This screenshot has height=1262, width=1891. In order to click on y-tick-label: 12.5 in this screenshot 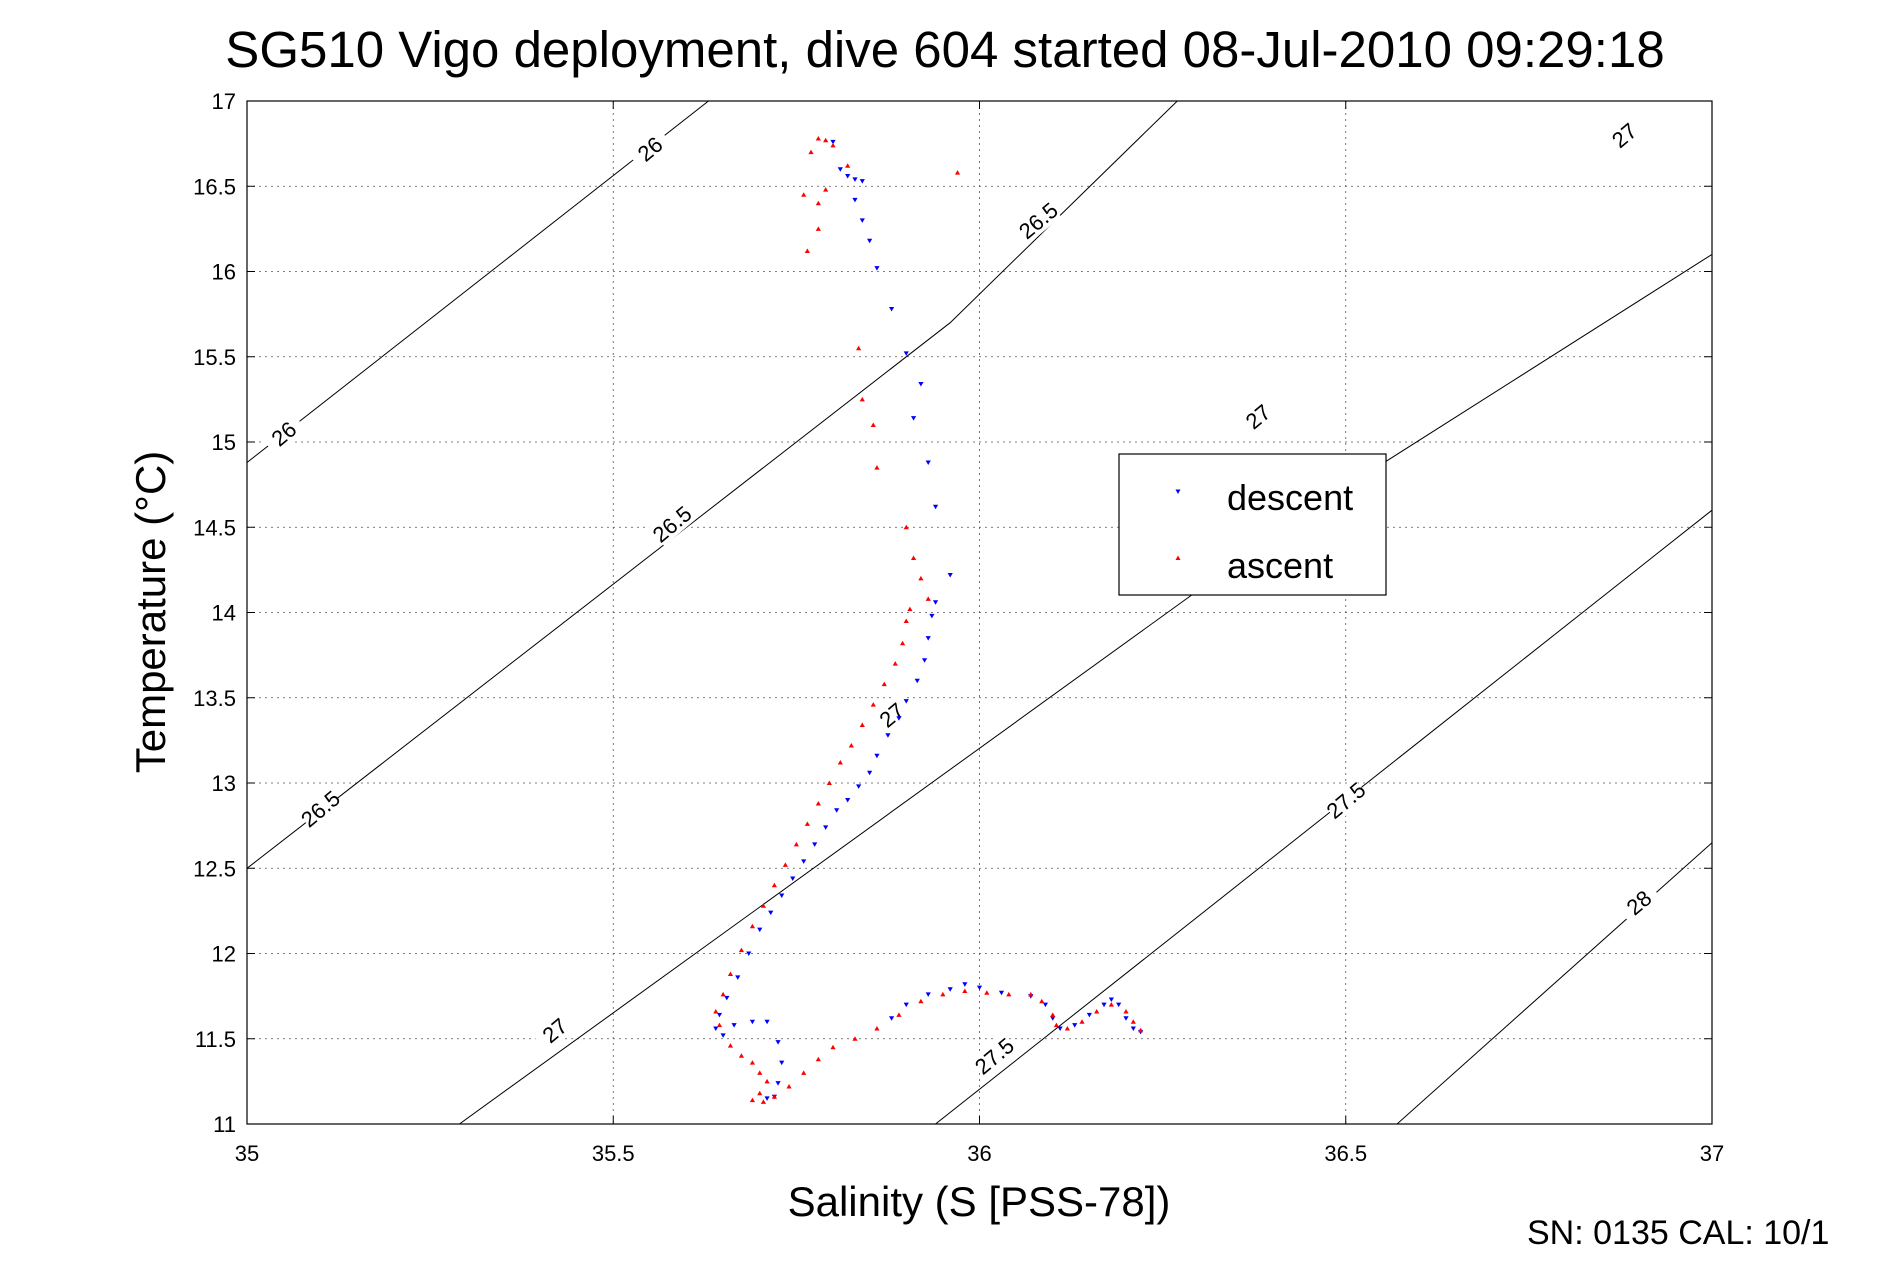, I will do `click(214, 868)`.